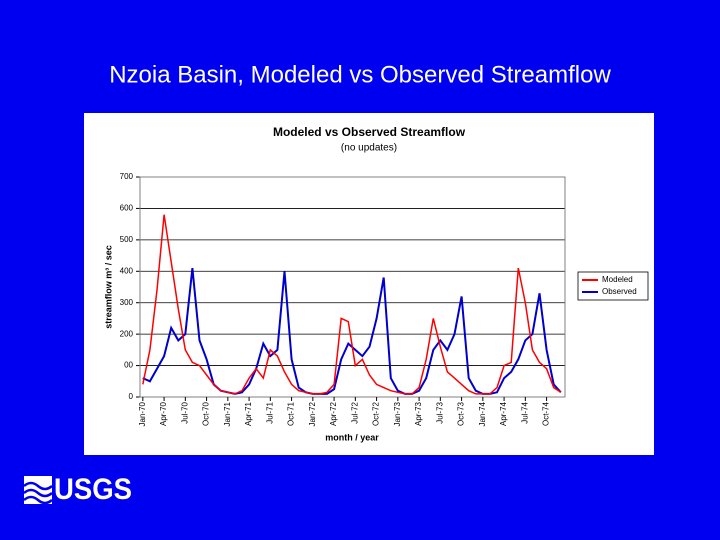 This screenshot has width=720, height=540. I want to click on chart-title: Modeled vs Observed Streamflow, so click(369, 132).